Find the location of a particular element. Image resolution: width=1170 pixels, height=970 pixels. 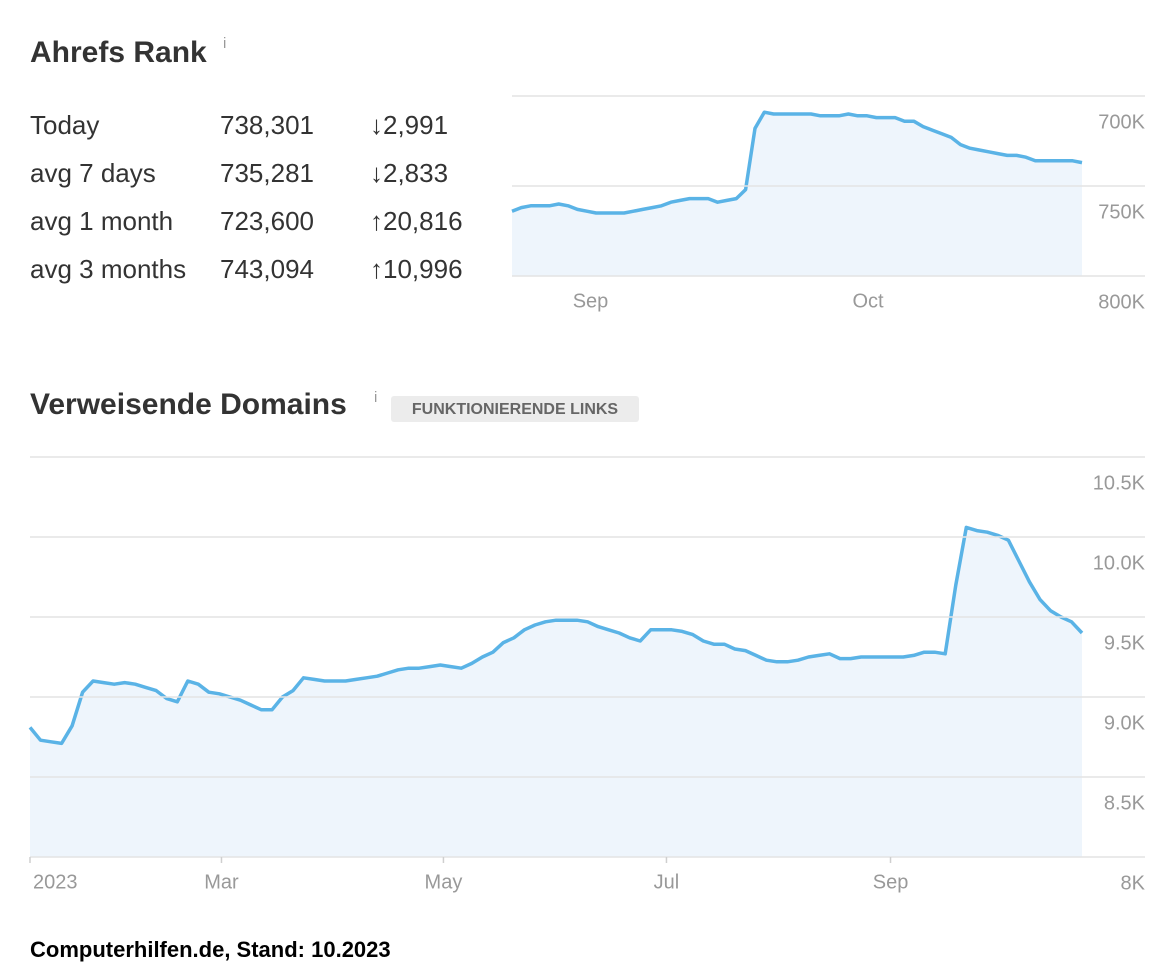

section-title: Ahrefs Rank is located at coordinates (118, 52).